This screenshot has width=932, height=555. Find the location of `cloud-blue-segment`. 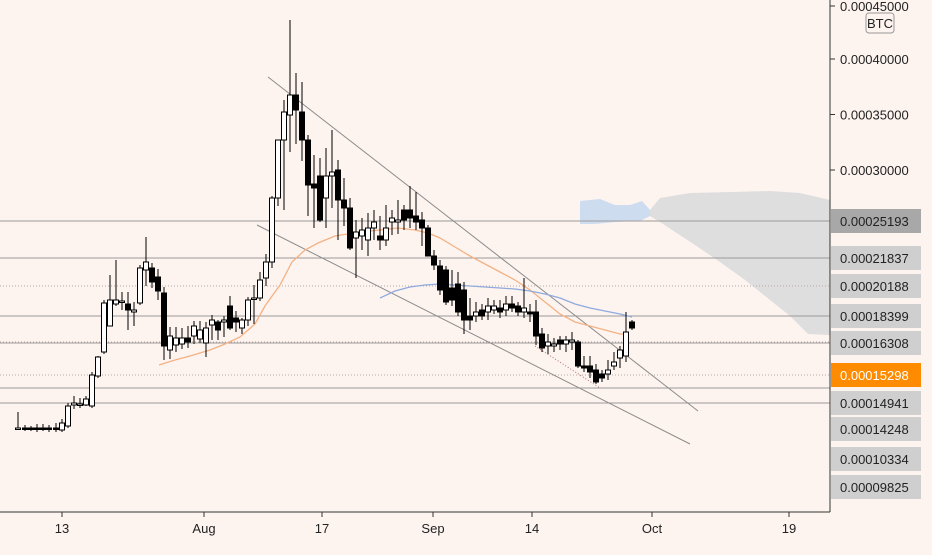

cloud-blue-segment is located at coordinates (615, 211).